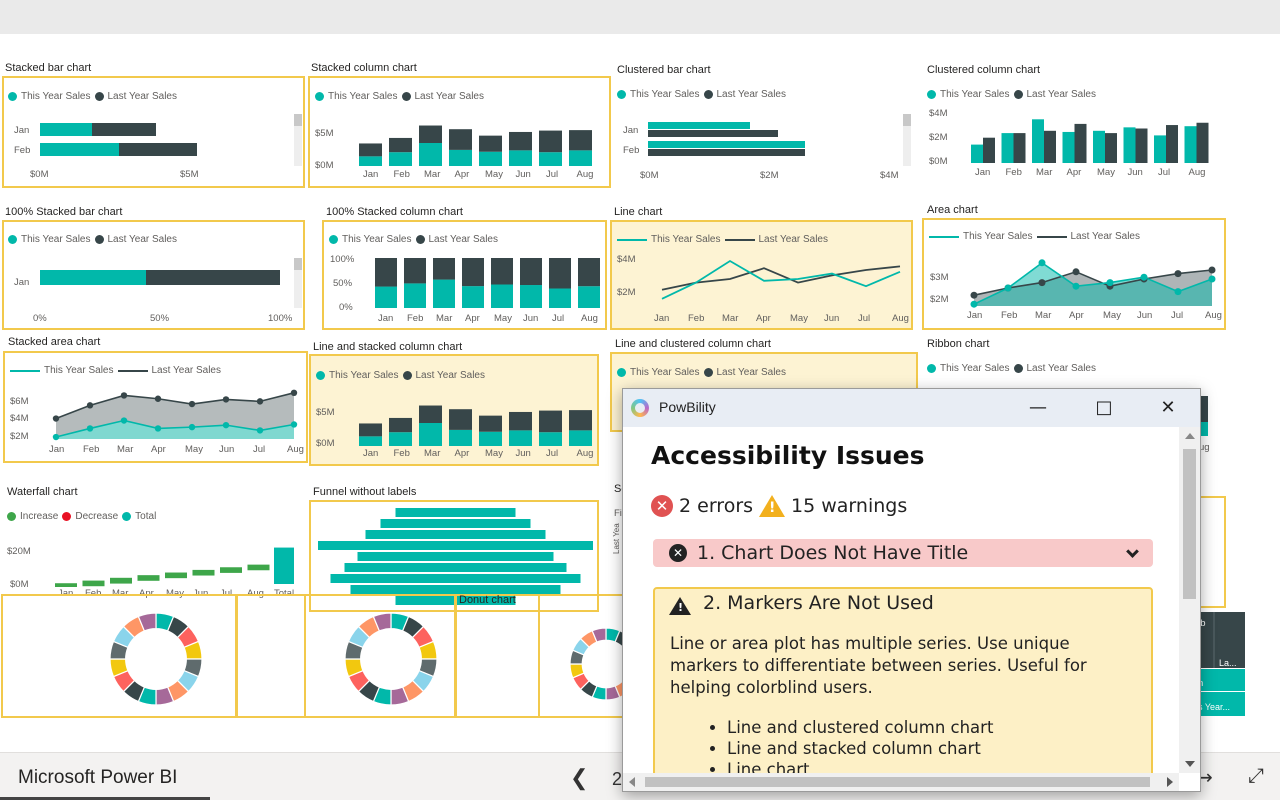  I want to click on column-jan-last-year, so click(386, 272).